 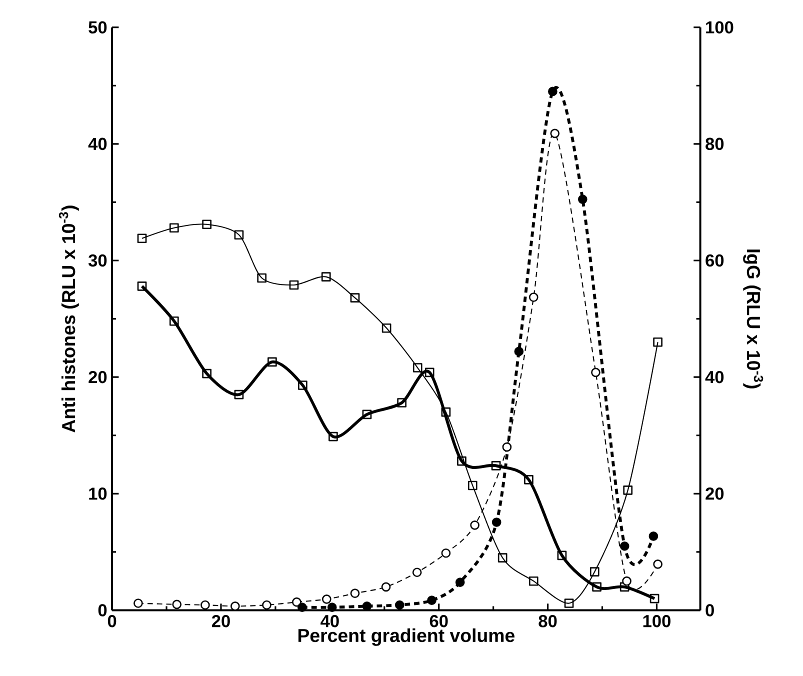 I want to click on y-tick-label: 50, so click(x=97, y=27).